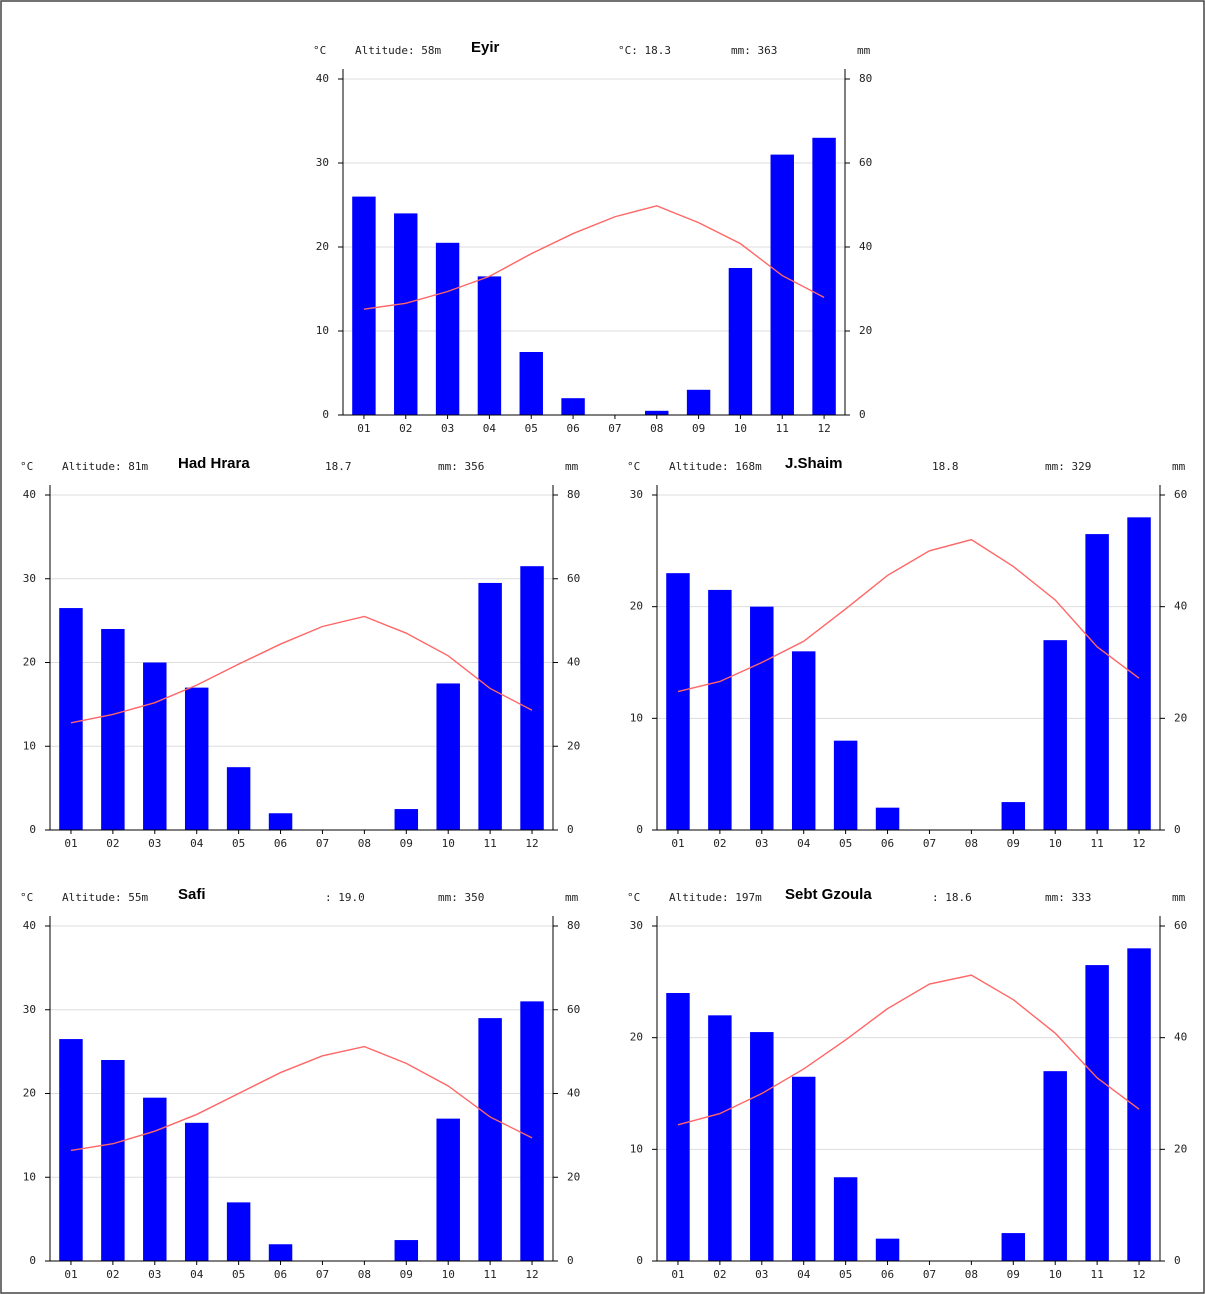 The width and height of the screenshot is (1205, 1294). I want to click on x-tick-label: 10, so click(1055, 1274).